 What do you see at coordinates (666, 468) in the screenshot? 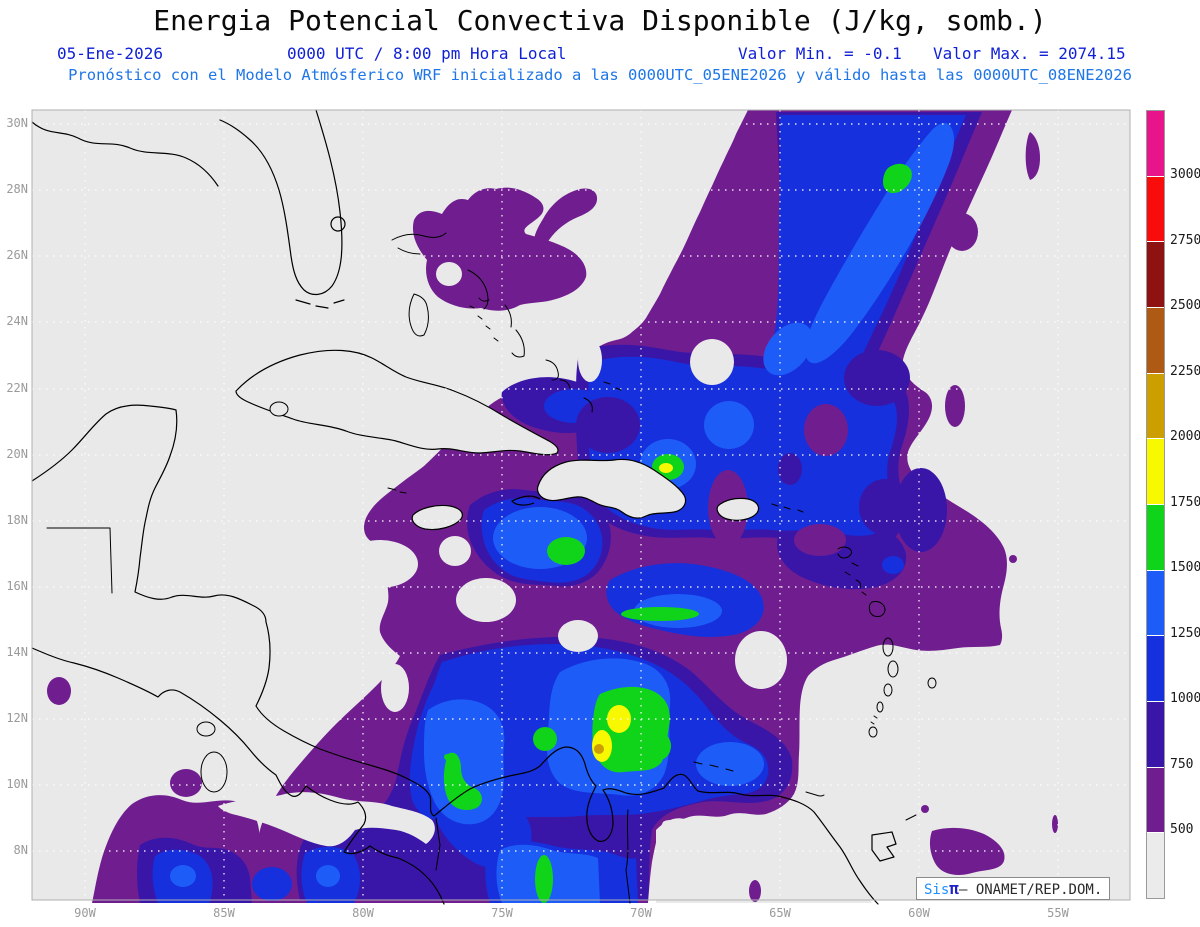
I see `cape-yellow-ne-hispaniola` at bounding box center [666, 468].